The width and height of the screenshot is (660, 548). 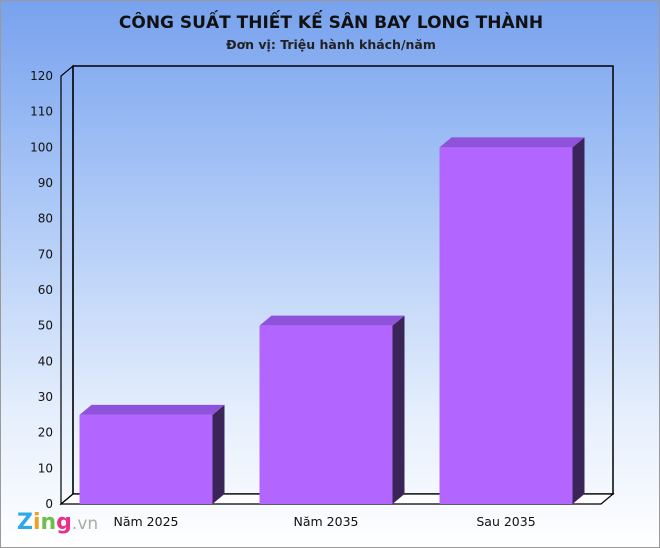 I want to click on zing-logo: Zing.vn, so click(x=57, y=522).